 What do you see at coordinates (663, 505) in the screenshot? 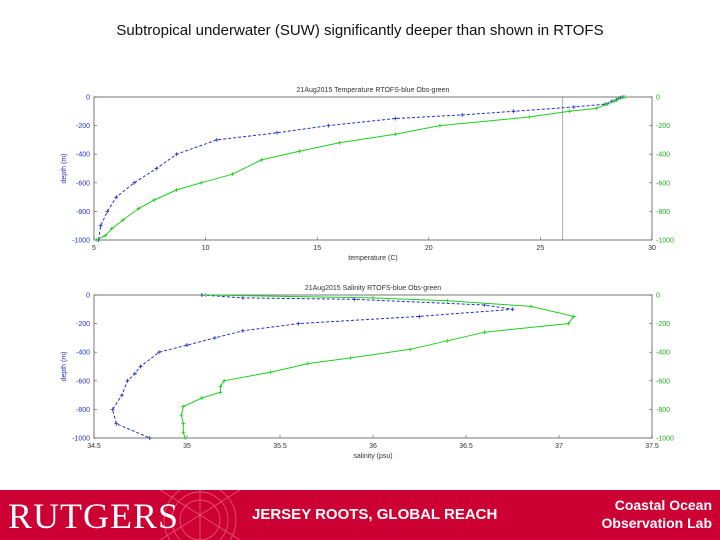
I see `lab-name-line1: Coastal Ocean` at bounding box center [663, 505].